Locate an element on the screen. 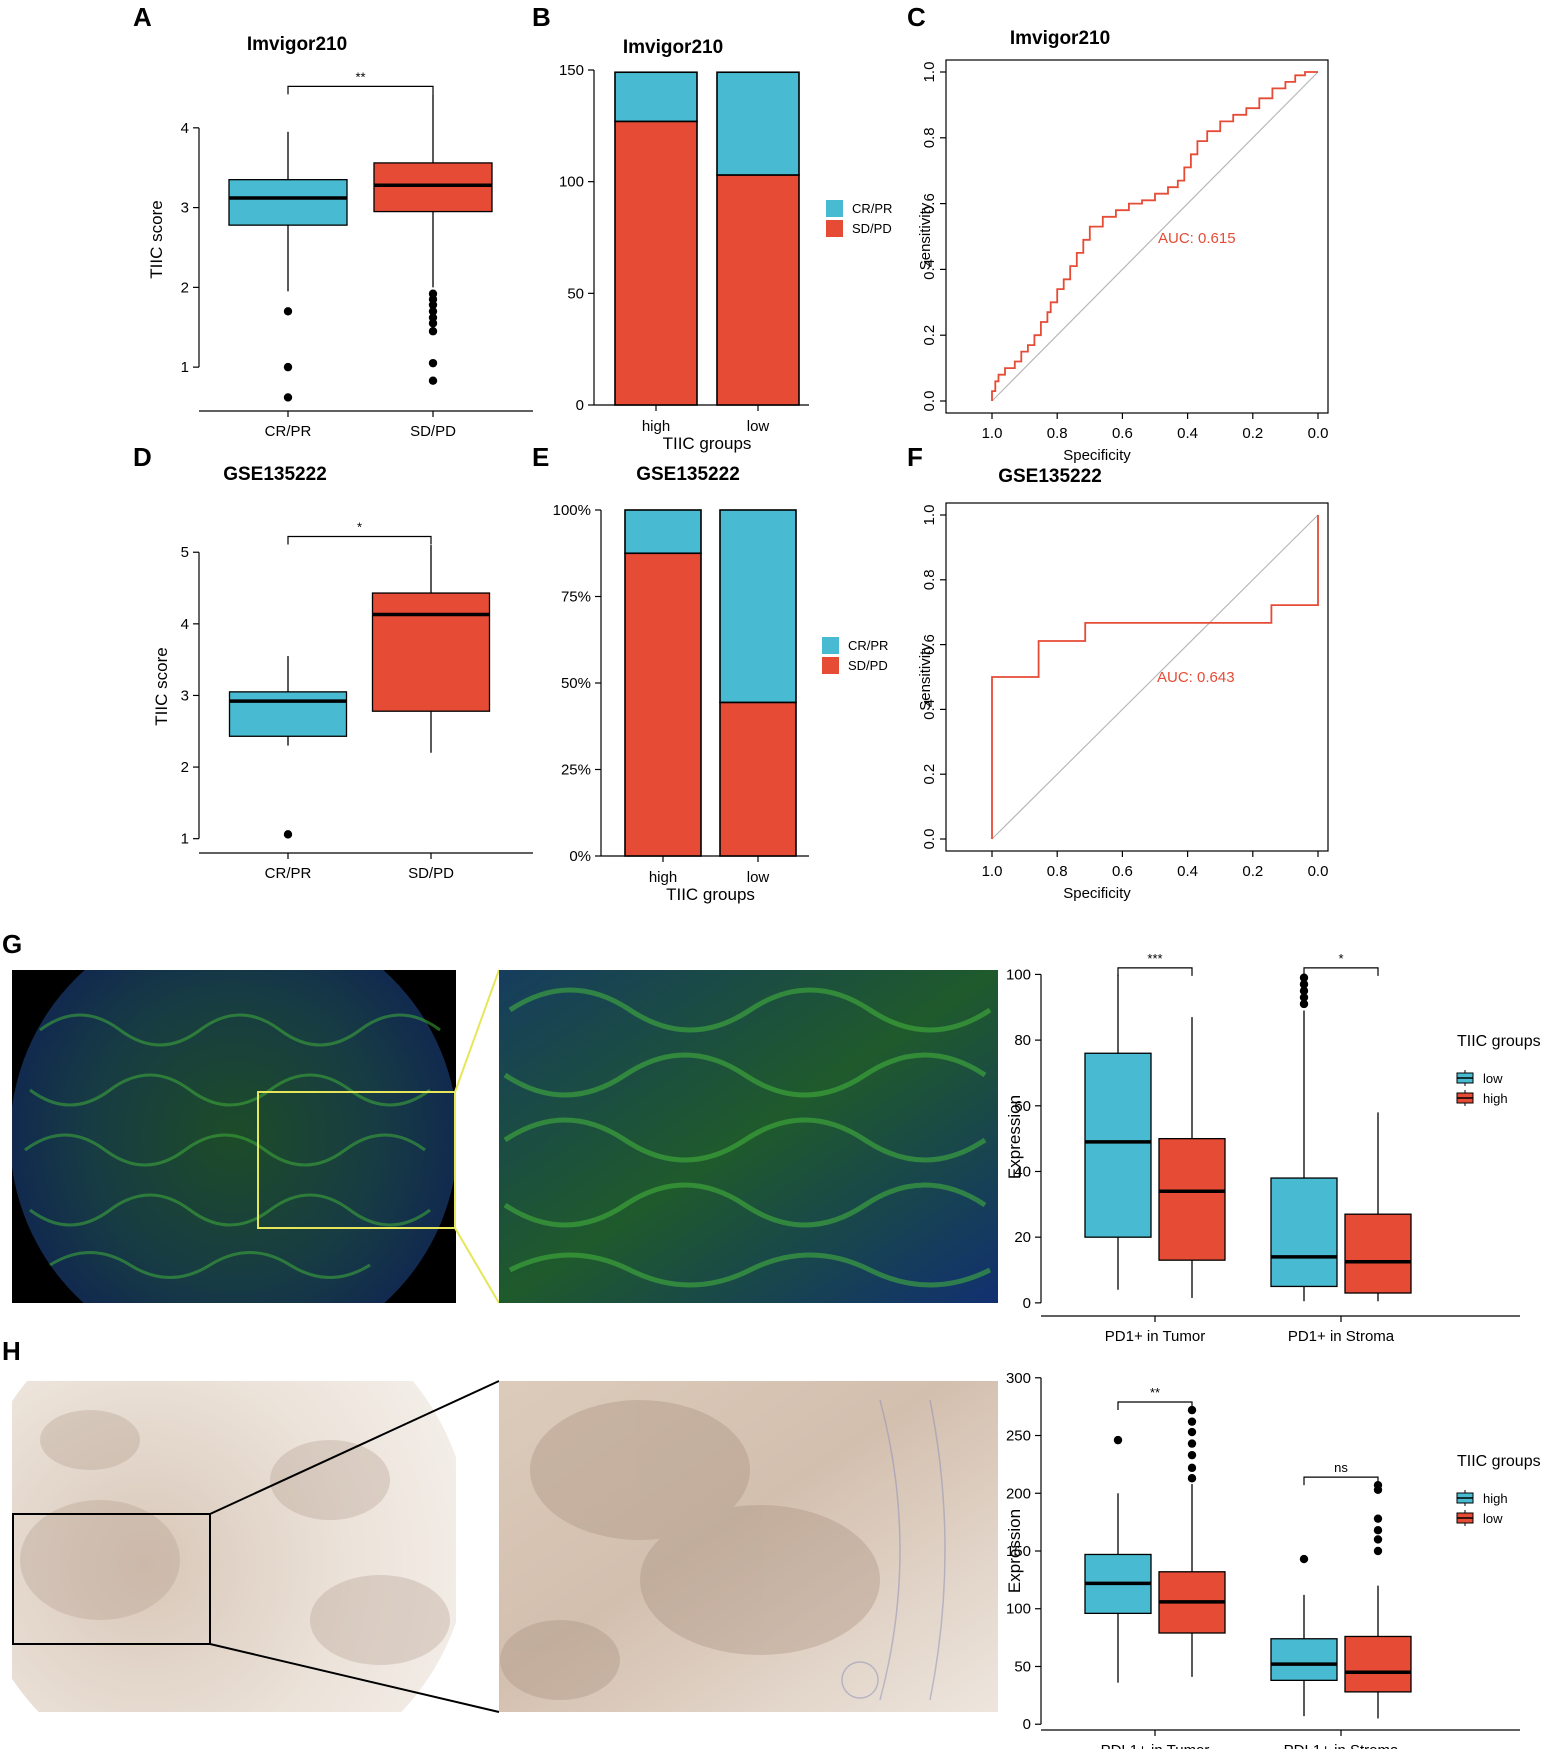 The image size is (1547, 1749). y-tick-label: 0% is located at coordinates (580, 856).